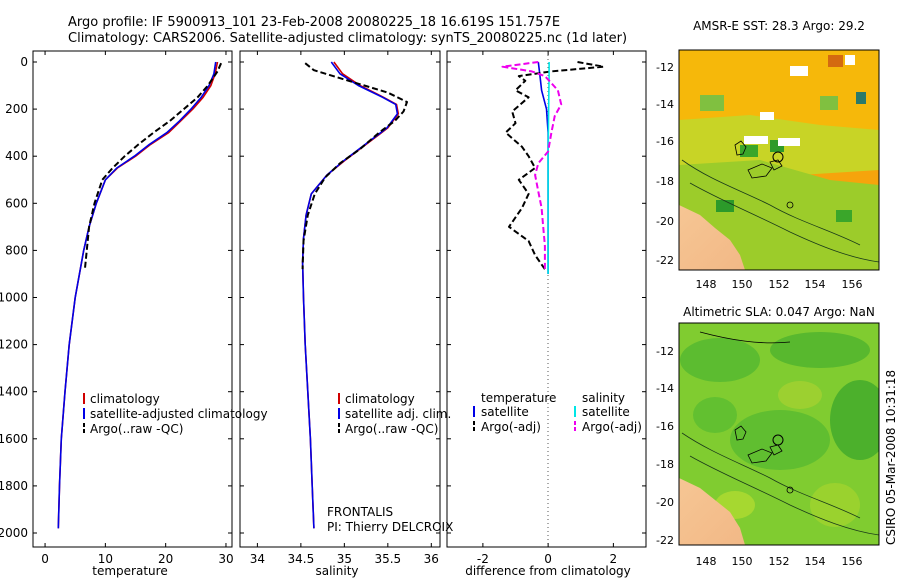 This screenshot has width=900, height=580. I want to click on salinity-xlabel: salinity, so click(336, 571).